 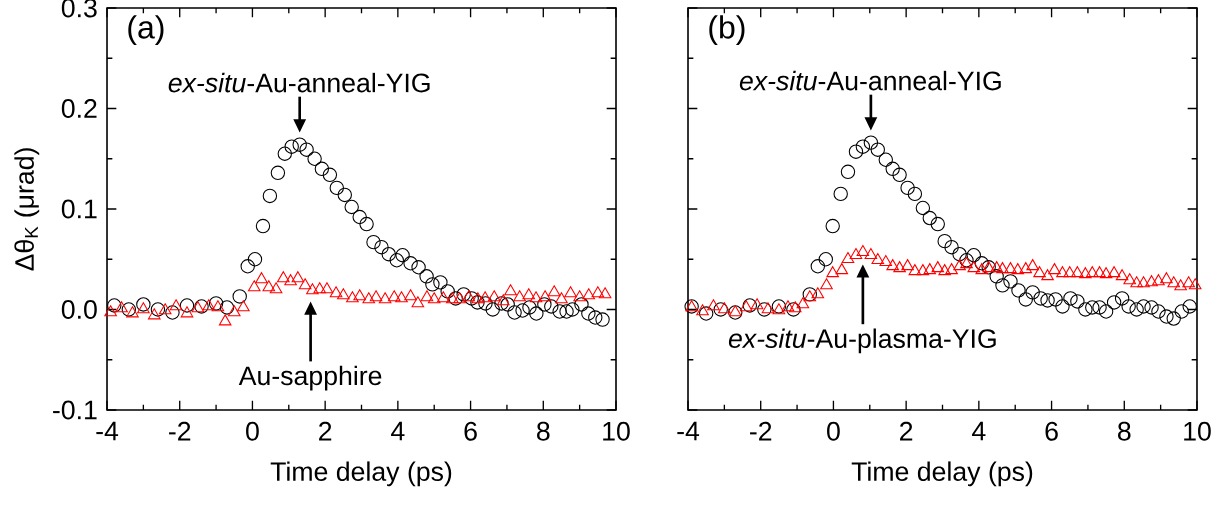 What do you see at coordinates (107, 431) in the screenshot?
I see `x-tick-label: -4` at bounding box center [107, 431].